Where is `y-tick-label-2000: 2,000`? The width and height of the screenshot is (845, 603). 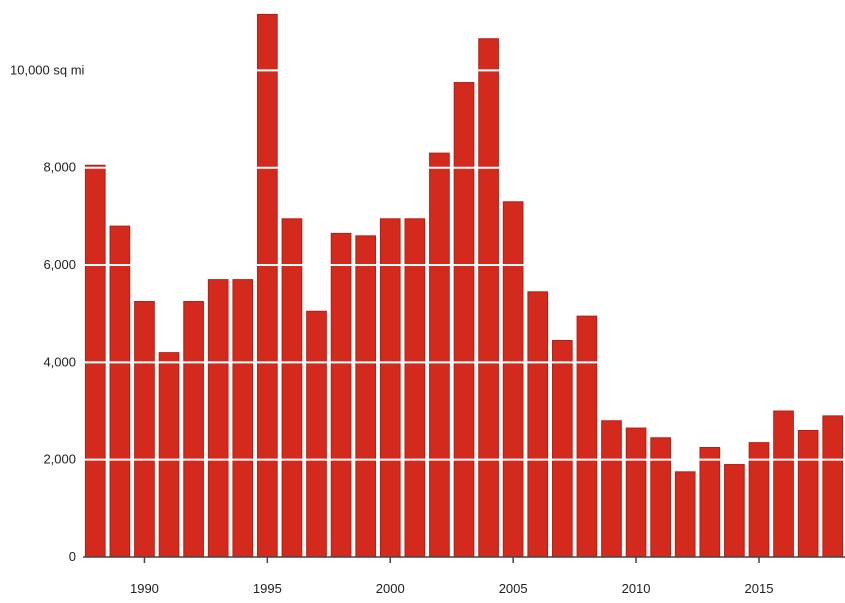
y-tick-label-2000: 2,000 is located at coordinates (59, 459).